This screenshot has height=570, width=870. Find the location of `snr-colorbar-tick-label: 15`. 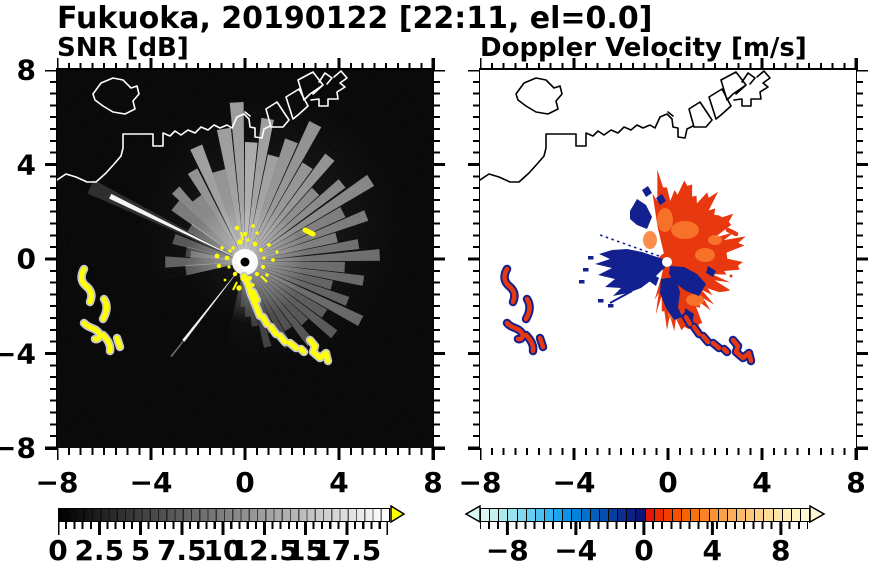

snr-colorbar-tick-label: 15 is located at coordinates (305, 550).